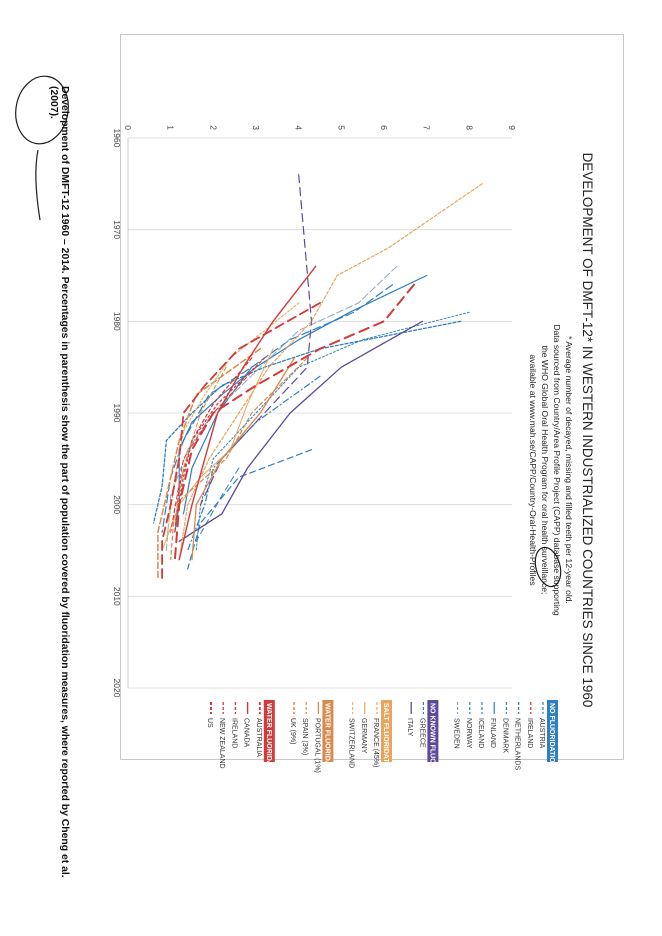 Image resolution: width=662 pixels, height=936 pixels. What do you see at coordinates (209, 723) in the screenshot?
I see `legend-item-label: US` at bounding box center [209, 723].